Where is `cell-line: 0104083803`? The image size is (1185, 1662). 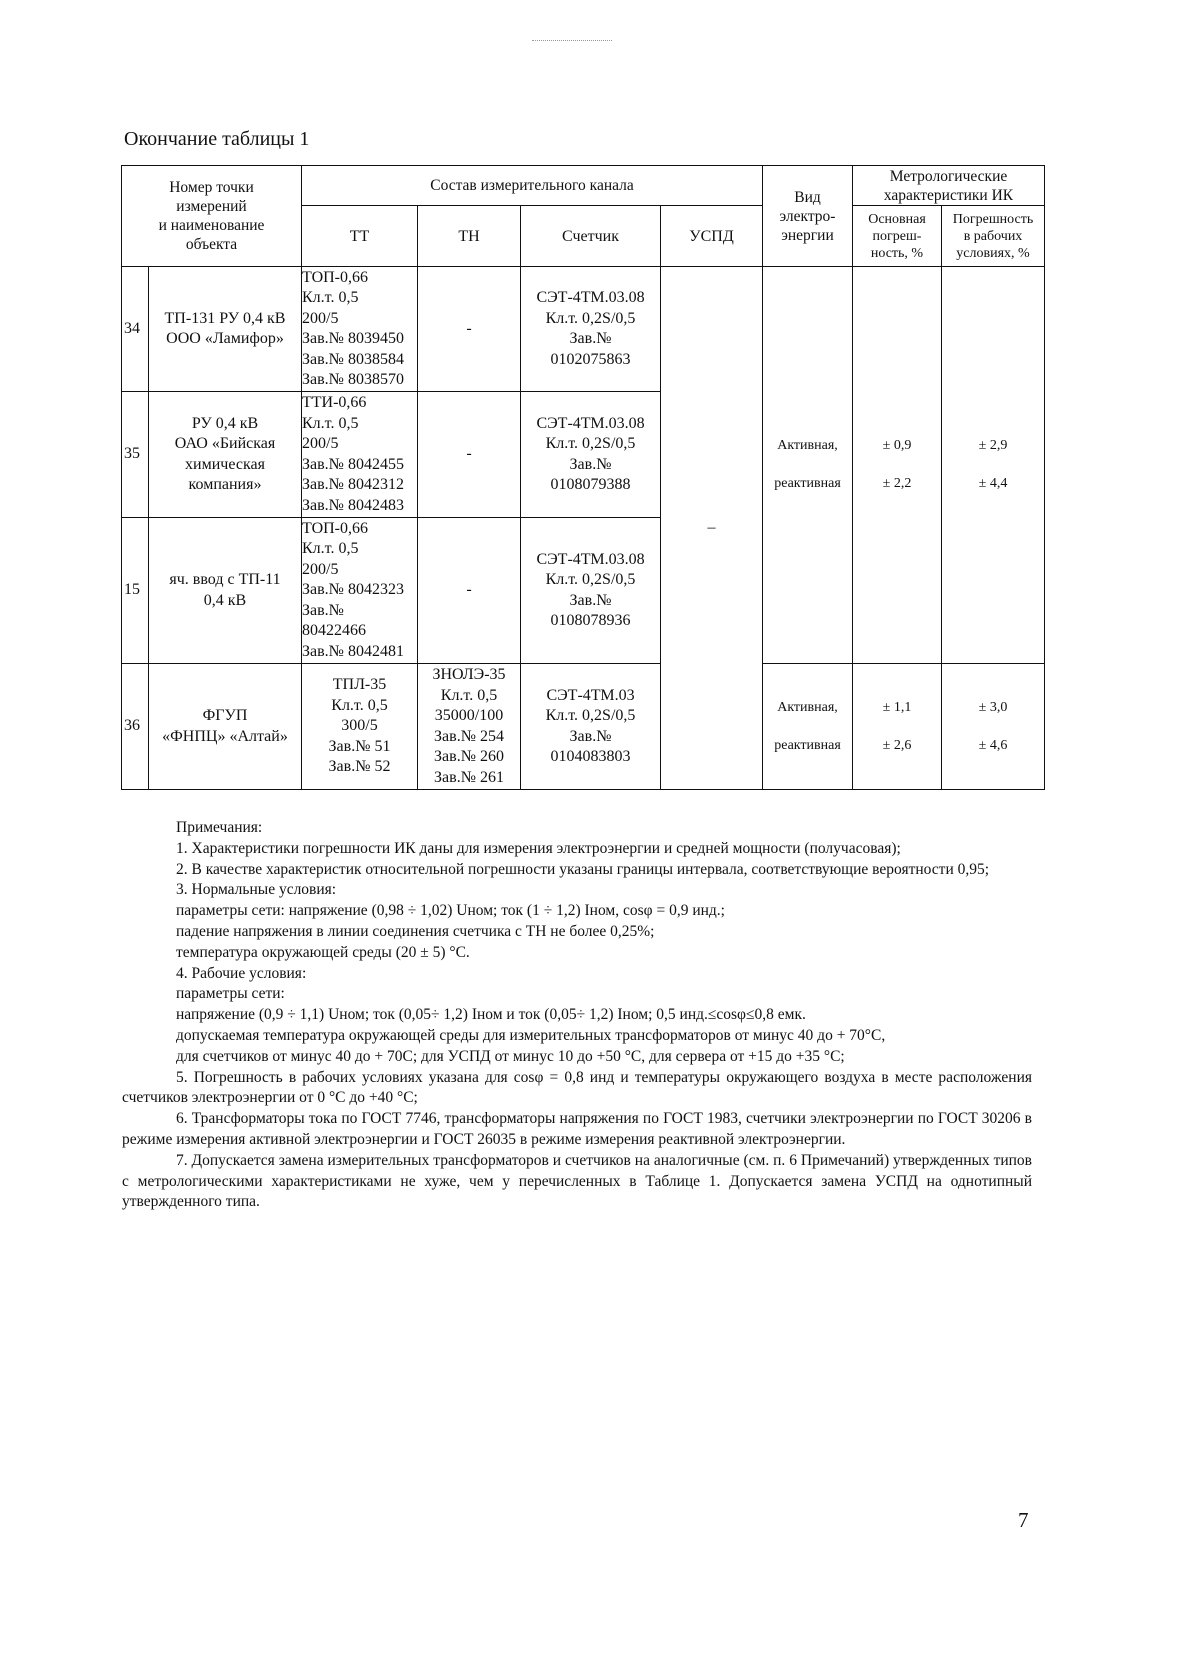 cell-line: 0104083803 is located at coordinates (590, 756).